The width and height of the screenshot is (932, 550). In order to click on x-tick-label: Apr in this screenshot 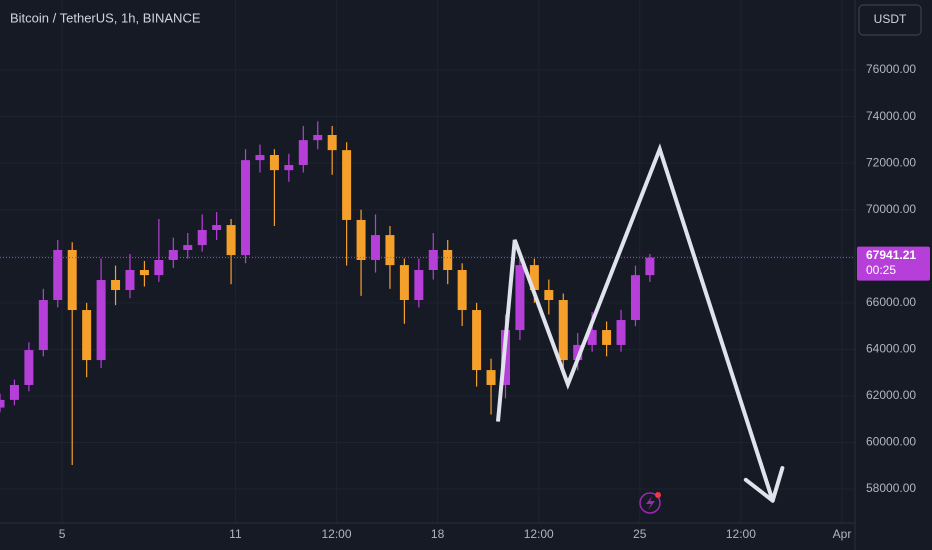, I will do `click(842, 534)`.